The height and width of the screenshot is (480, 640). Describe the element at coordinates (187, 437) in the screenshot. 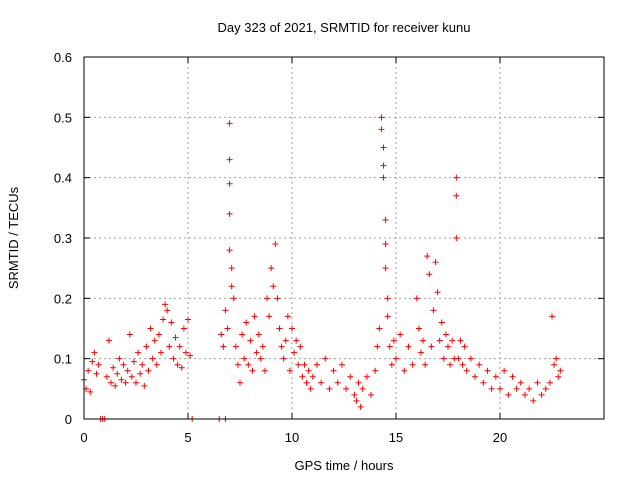

I see `x-tick-label: 5` at that location.